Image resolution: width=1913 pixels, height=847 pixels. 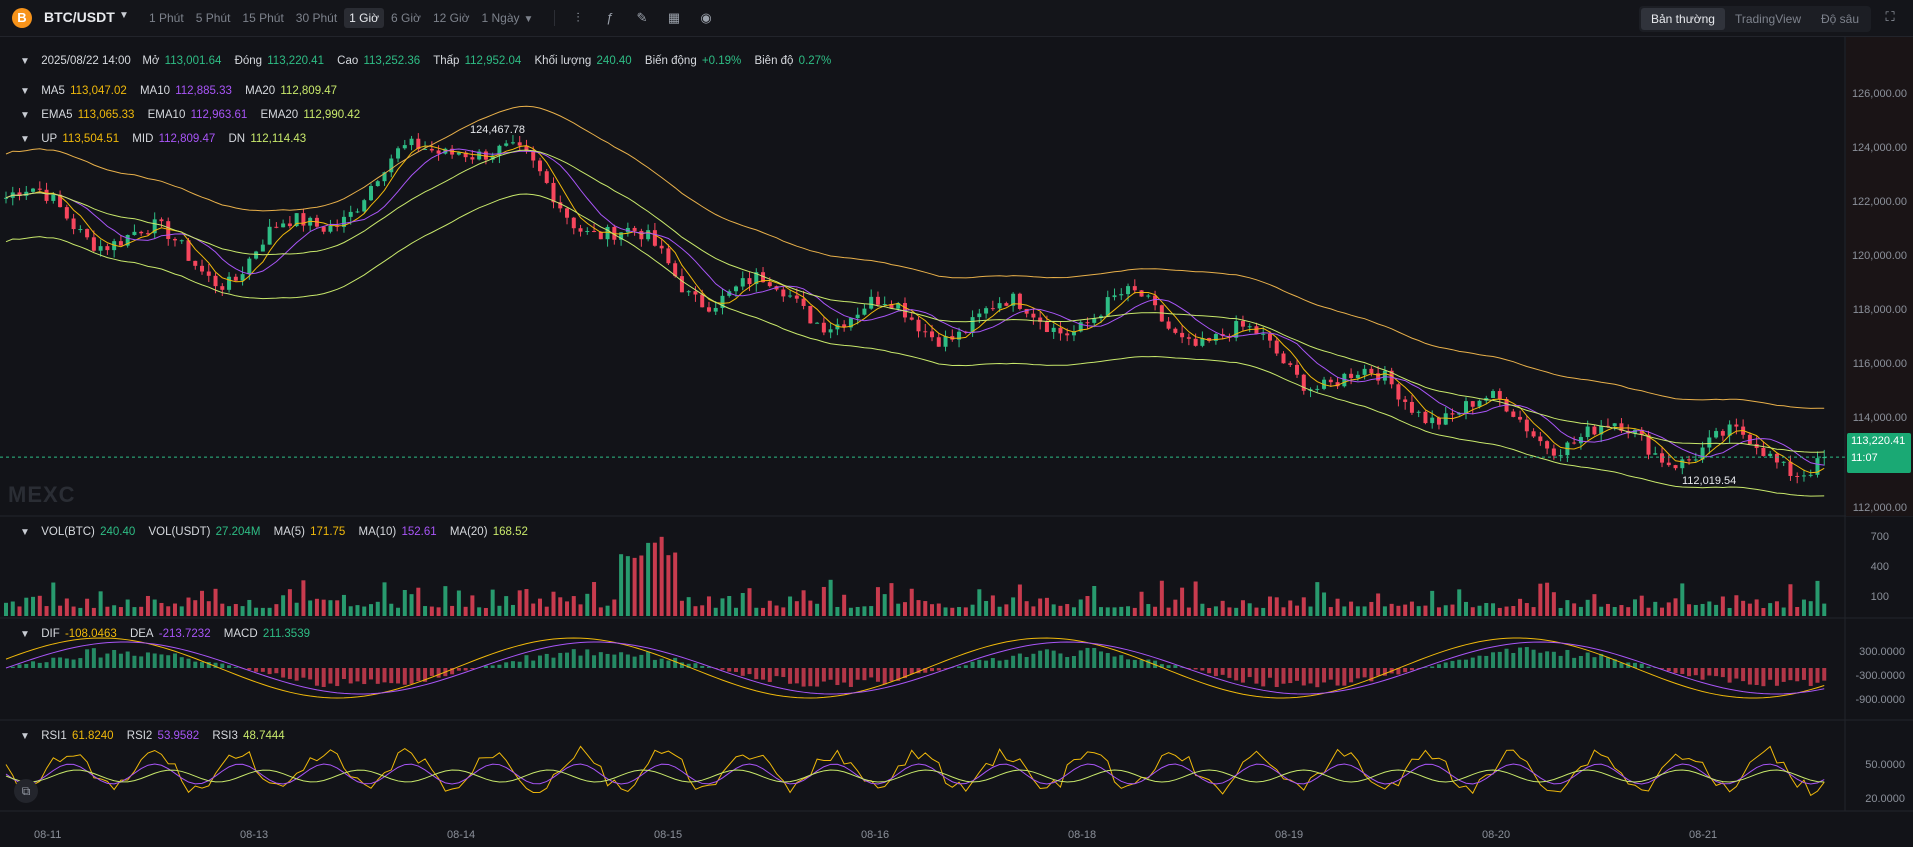 I want to click on rsi2-value: 53.9582, so click(x=178, y=736).